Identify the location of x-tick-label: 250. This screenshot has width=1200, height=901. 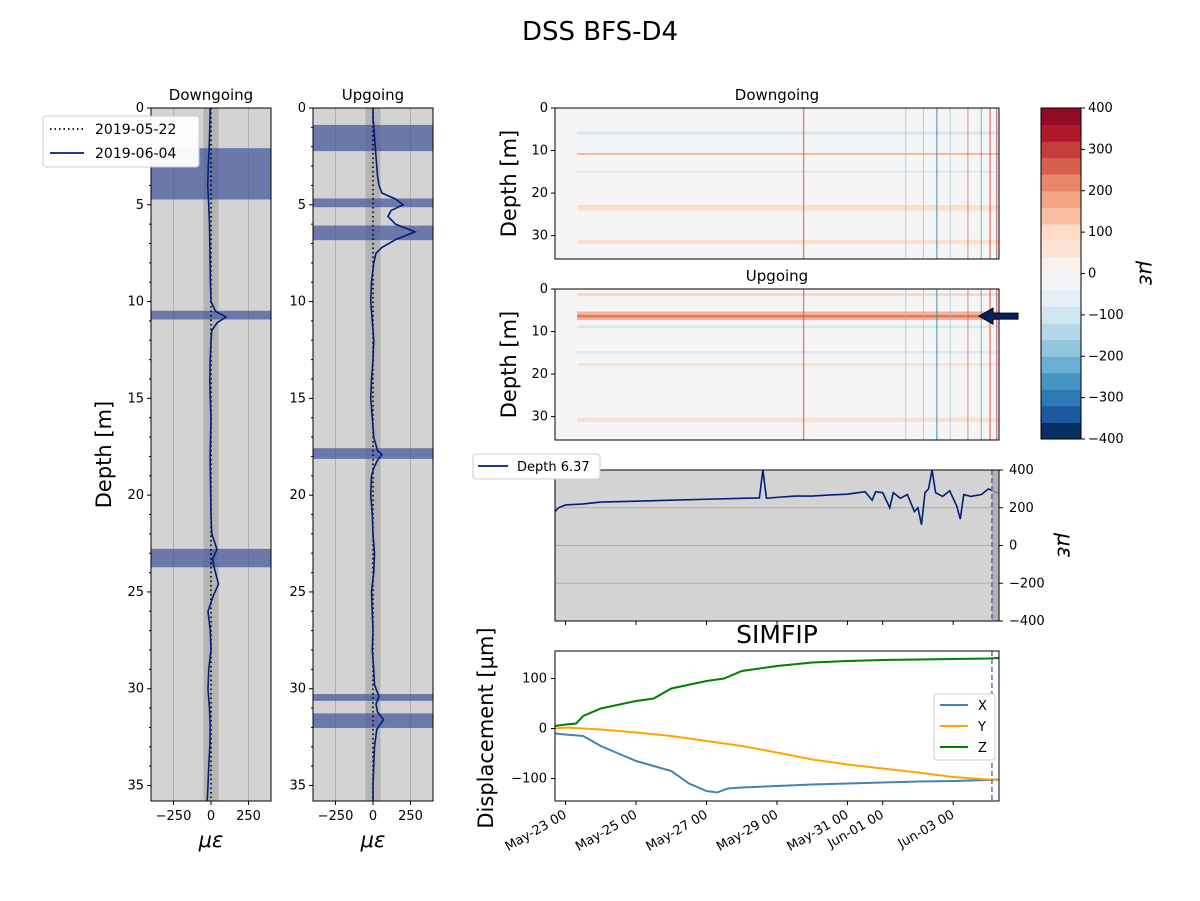
(410, 816).